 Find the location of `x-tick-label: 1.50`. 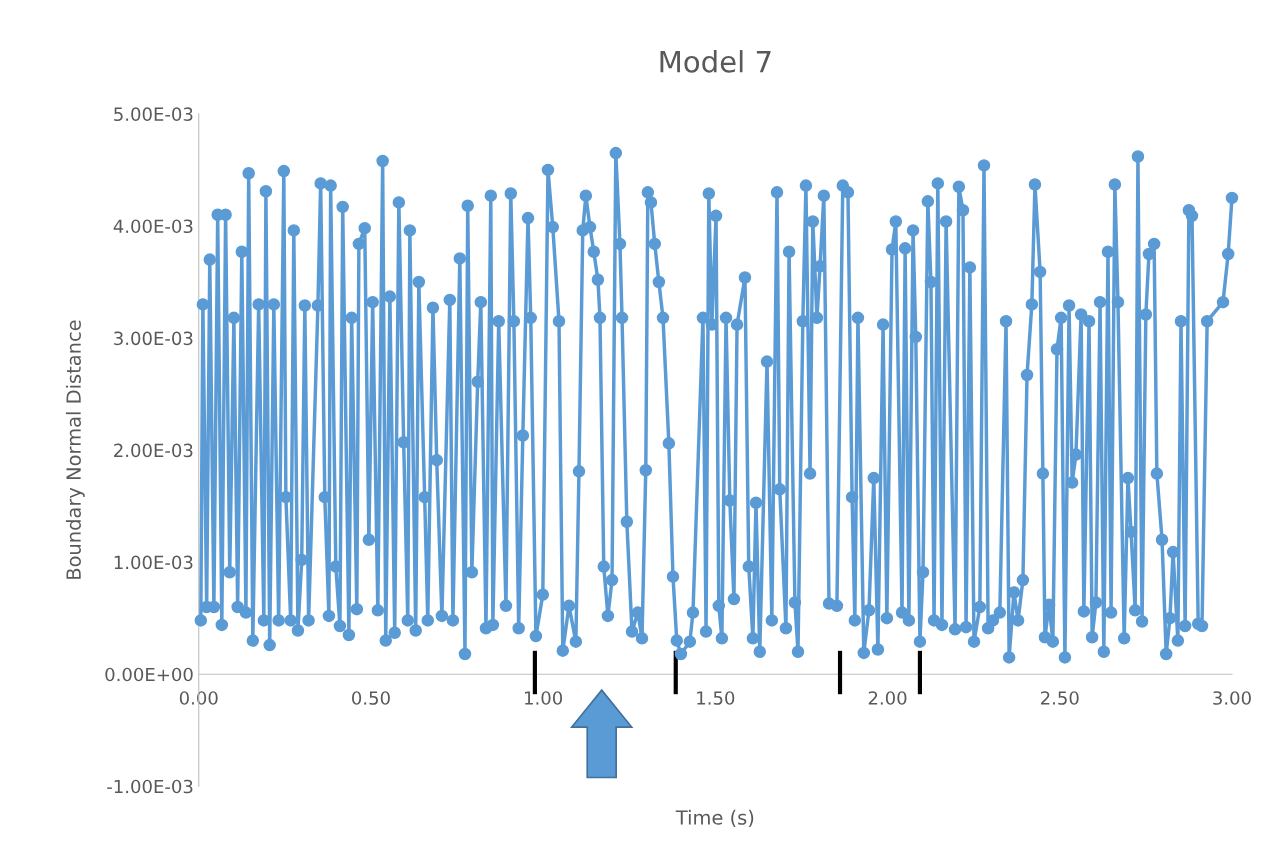

x-tick-label: 1.50 is located at coordinates (716, 698).